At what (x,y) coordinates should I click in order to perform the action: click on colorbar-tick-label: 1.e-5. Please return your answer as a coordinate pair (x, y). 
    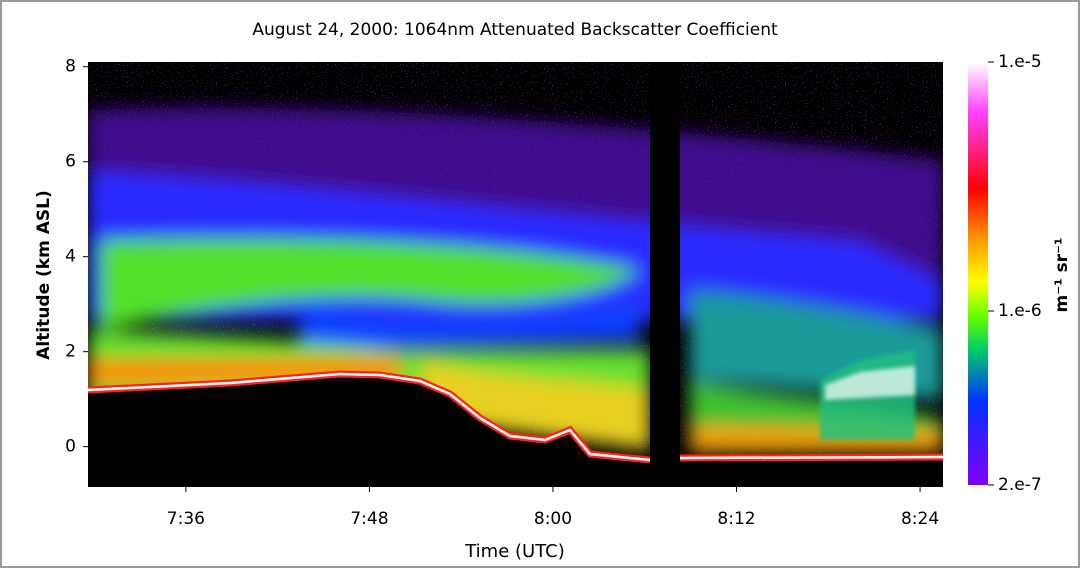
    Looking at the image, I should click on (1020, 62).